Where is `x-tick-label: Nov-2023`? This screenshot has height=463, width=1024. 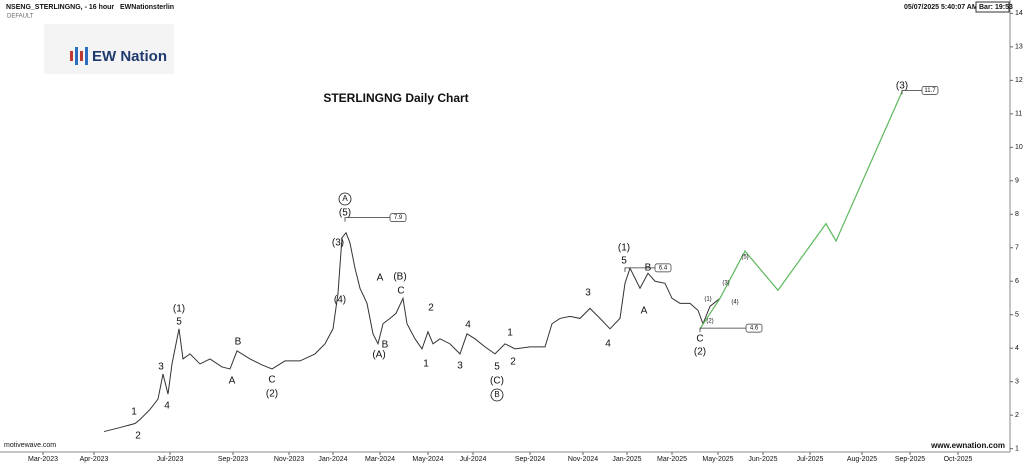 x-tick-label: Nov-2023 is located at coordinates (289, 459).